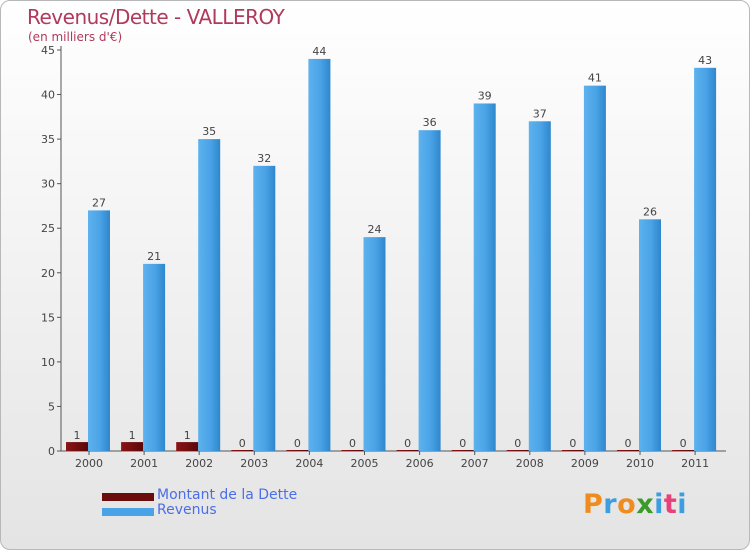 Image resolution: width=750 pixels, height=550 pixels. Describe the element at coordinates (254, 463) in the screenshot. I see `x-tick-label: 2003` at that location.